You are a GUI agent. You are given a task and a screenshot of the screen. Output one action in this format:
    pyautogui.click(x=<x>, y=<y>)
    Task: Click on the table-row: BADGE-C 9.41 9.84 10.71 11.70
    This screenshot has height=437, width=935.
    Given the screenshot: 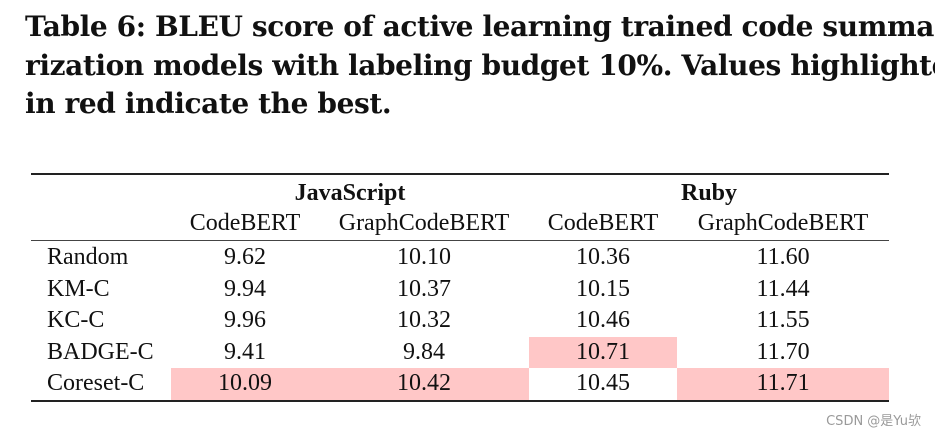 What is the action you would take?
    pyautogui.click(x=460, y=352)
    